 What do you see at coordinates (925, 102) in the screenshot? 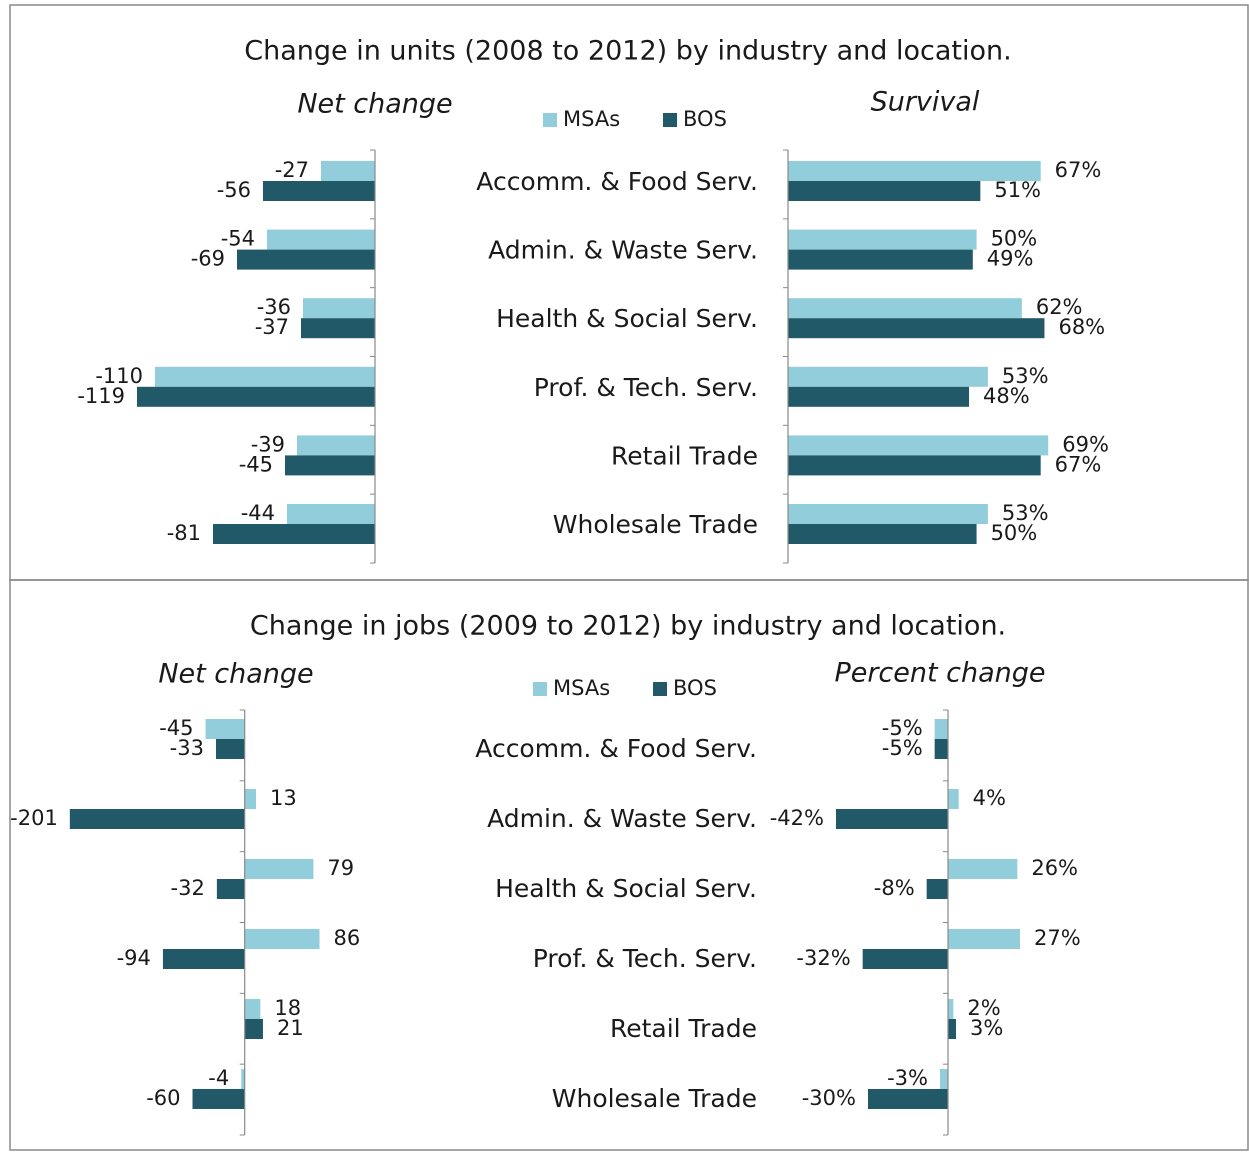
I see `panel-subtitle: Survival` at bounding box center [925, 102].